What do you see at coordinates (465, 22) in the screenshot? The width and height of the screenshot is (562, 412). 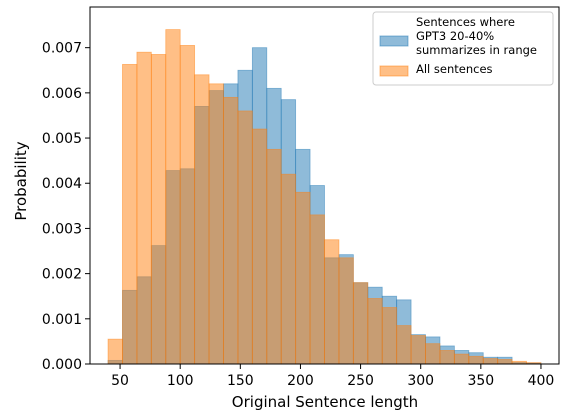 I see `legend-label-1: Sentences where` at bounding box center [465, 22].